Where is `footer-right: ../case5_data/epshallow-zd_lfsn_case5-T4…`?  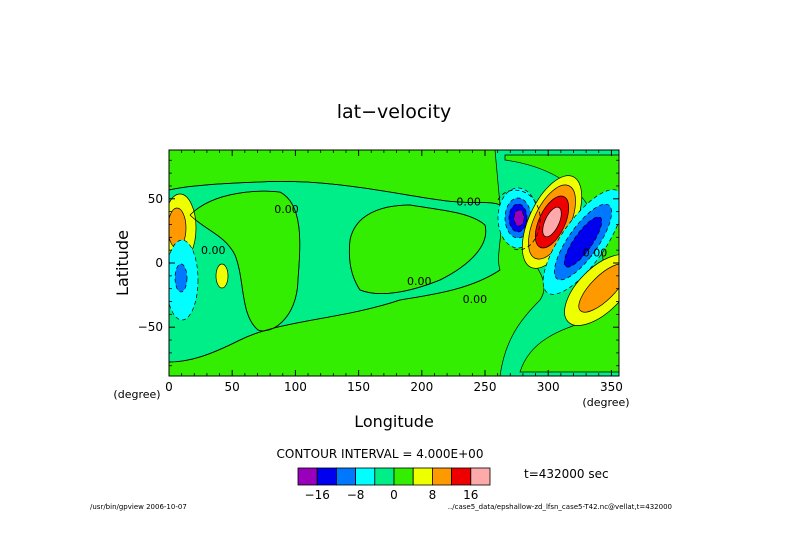 footer-right: ../case5_data/epshallow-zd_lfsn_case5-T4… is located at coordinates (560, 507).